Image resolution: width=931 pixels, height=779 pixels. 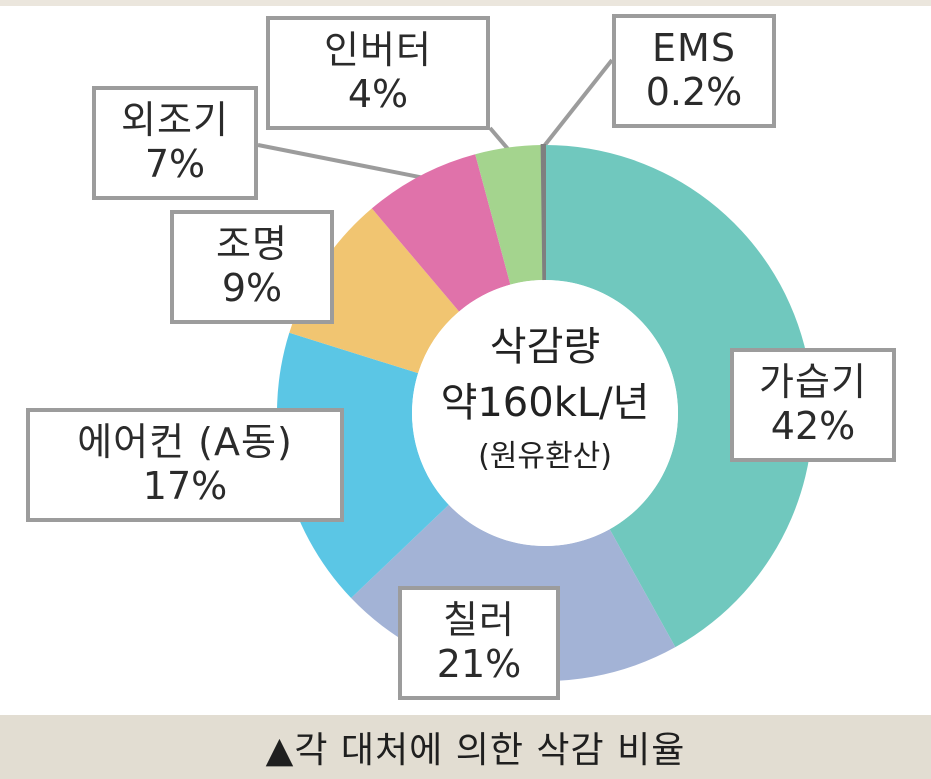 I want to click on callout-chiller: 칠러 21%, so click(x=479, y=643).